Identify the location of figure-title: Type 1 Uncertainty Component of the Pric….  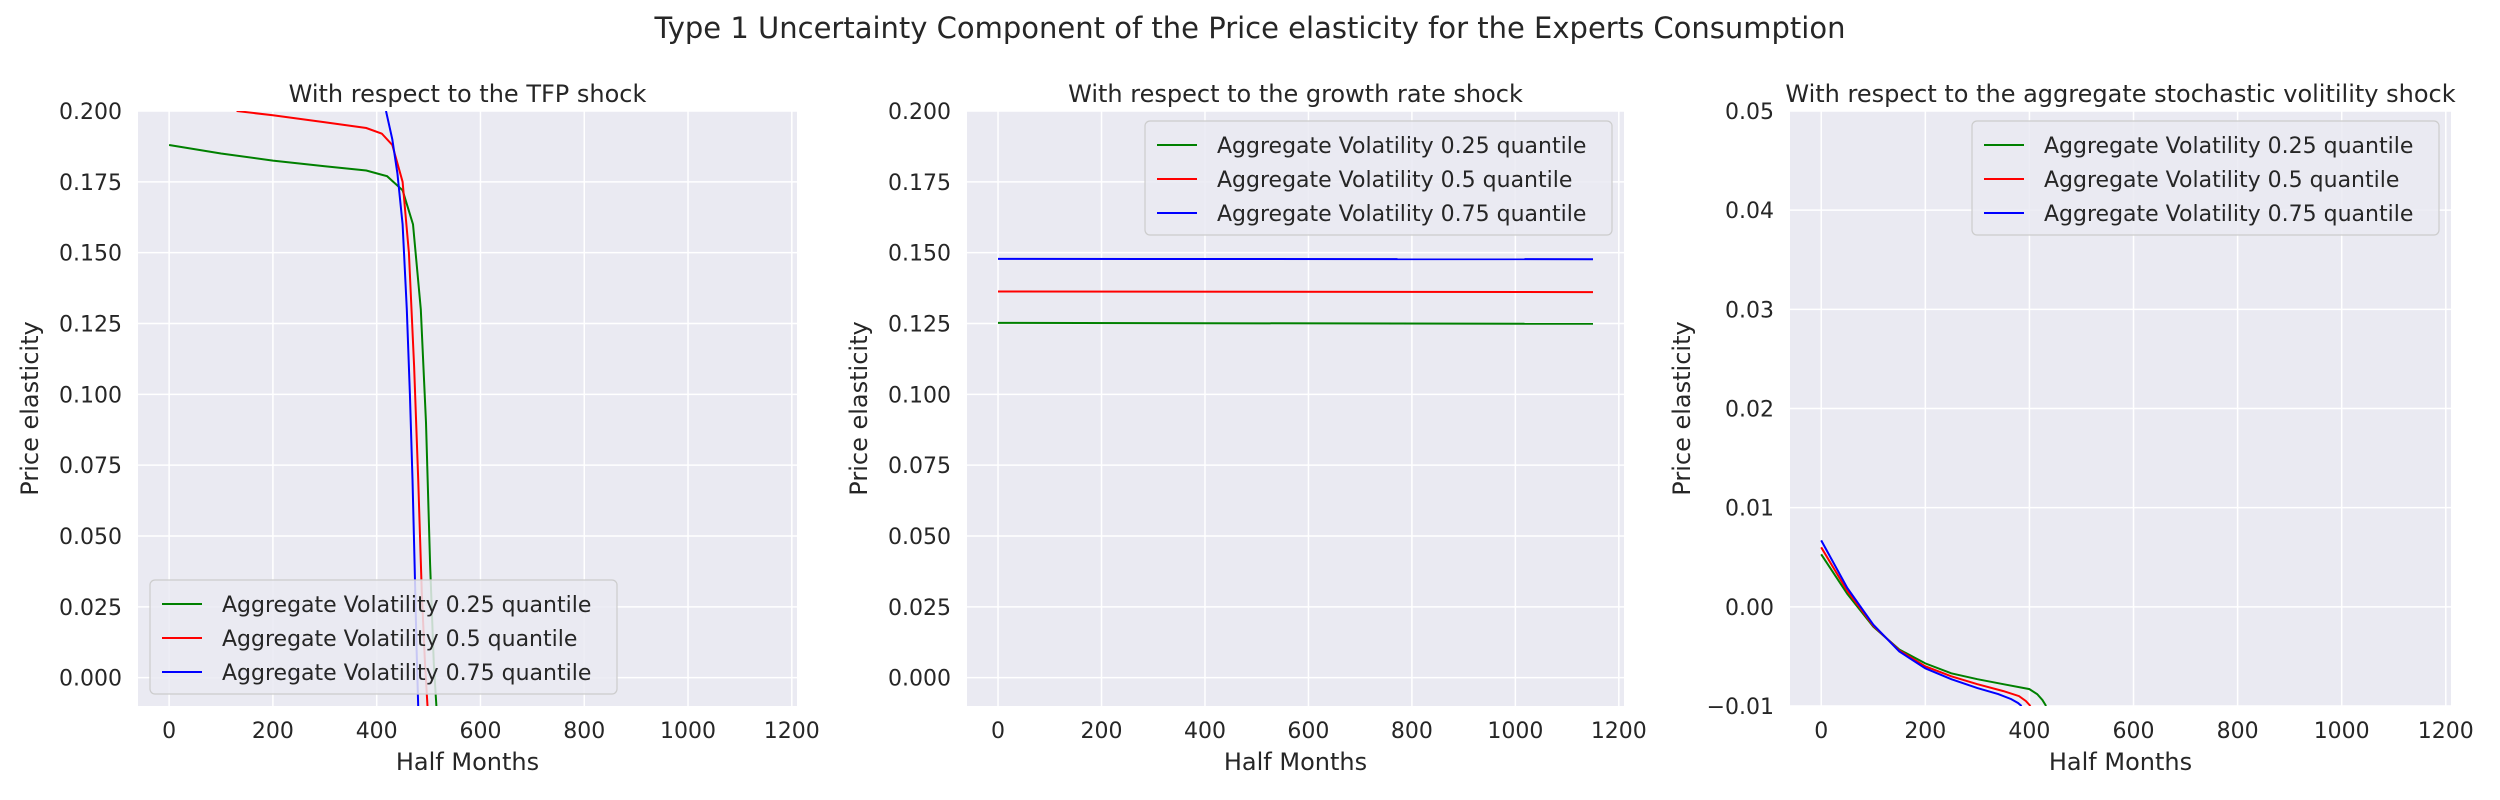
(1250, 28).